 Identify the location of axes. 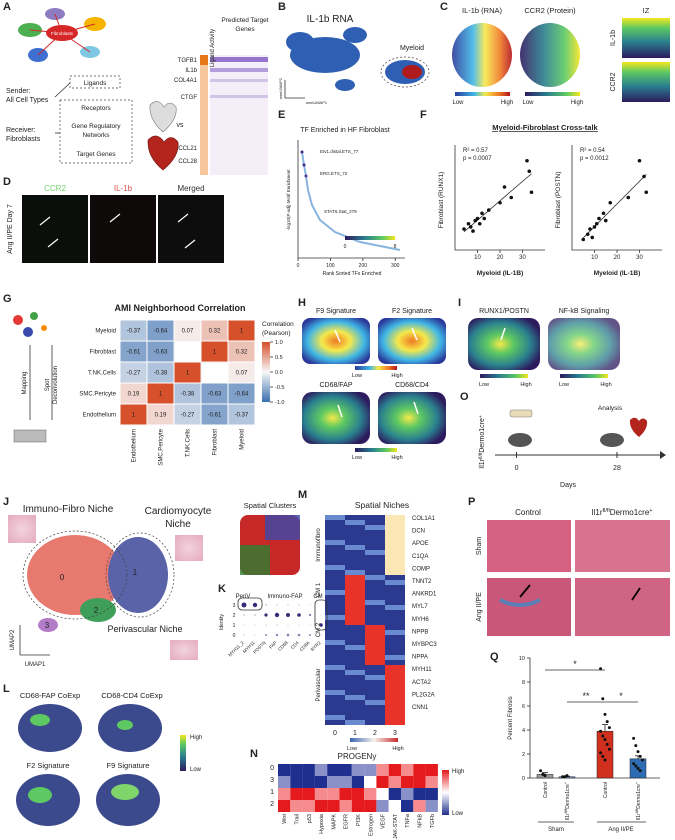
(499, 198).